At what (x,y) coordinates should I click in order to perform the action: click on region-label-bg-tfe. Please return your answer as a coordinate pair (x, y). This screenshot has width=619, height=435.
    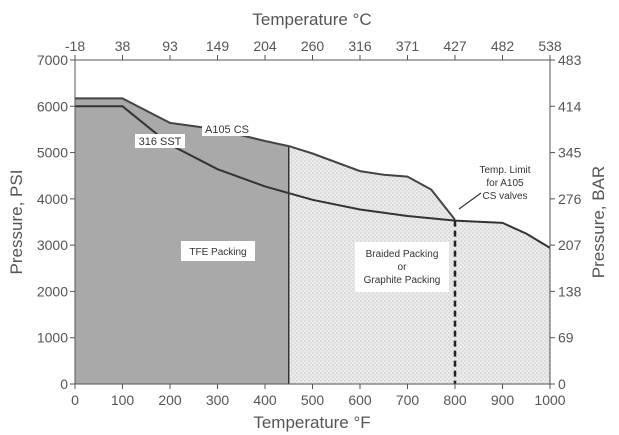
    Looking at the image, I should click on (218, 251).